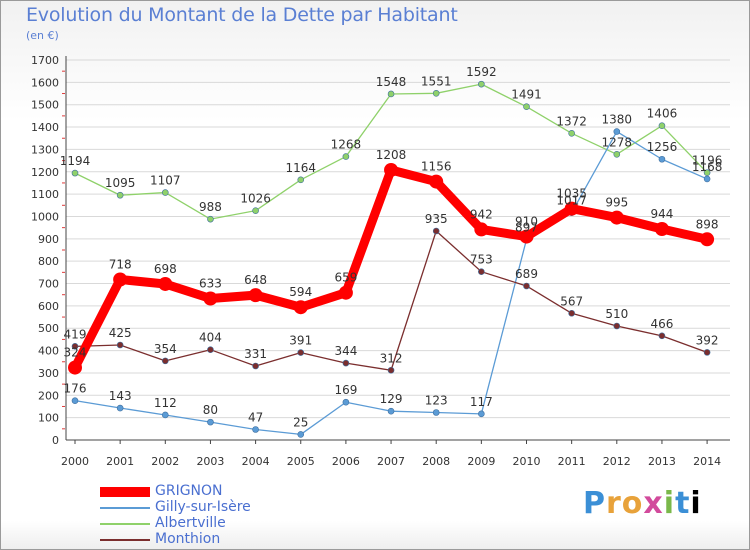  Describe the element at coordinates (571, 201) in the screenshot. I see `data-label-gilly-sur-is-re: 1017` at that location.